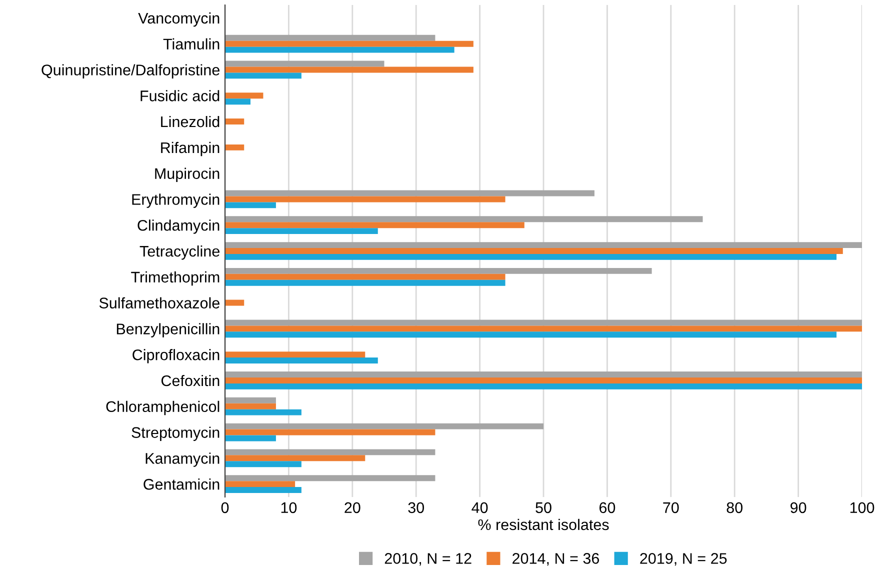  I want to click on legend-label: 2014, N = 36, so click(556, 559).